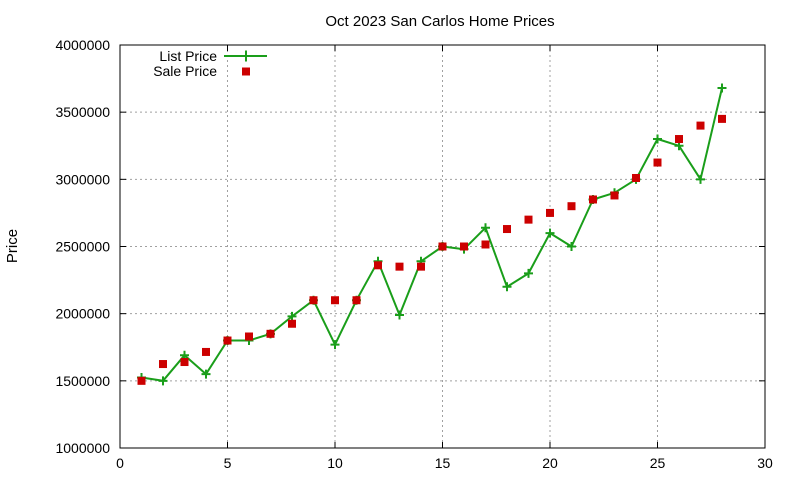 The image size is (800, 480). Describe the element at coordinates (335, 463) in the screenshot. I see `x-tick-label: 10` at that location.